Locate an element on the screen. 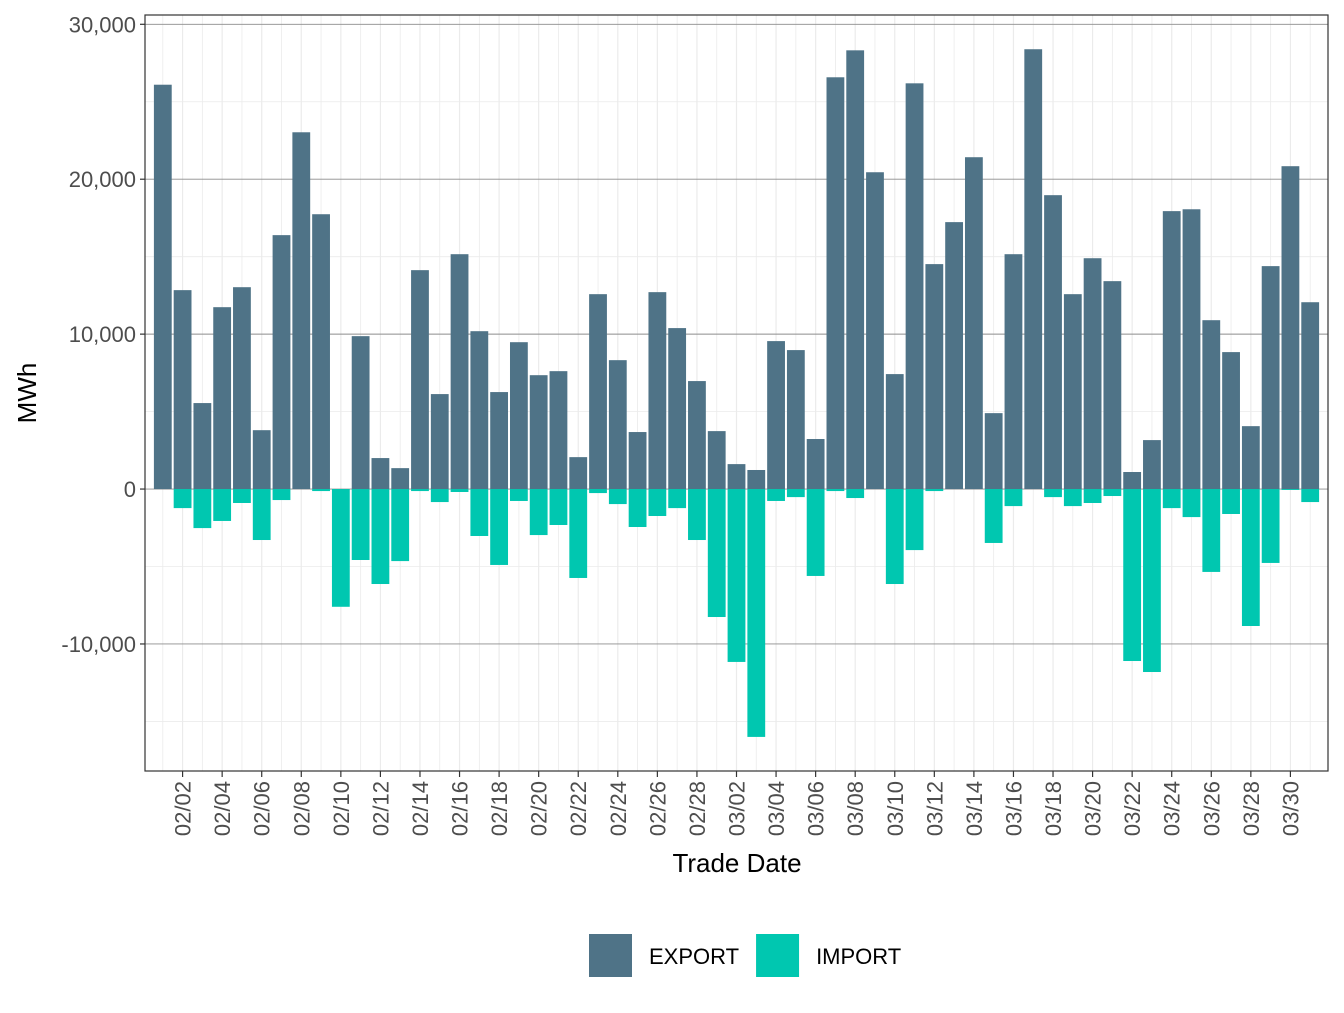 This screenshot has height=1013, width=1344. x-tick-label: 02/14 is located at coordinates (420, 808).